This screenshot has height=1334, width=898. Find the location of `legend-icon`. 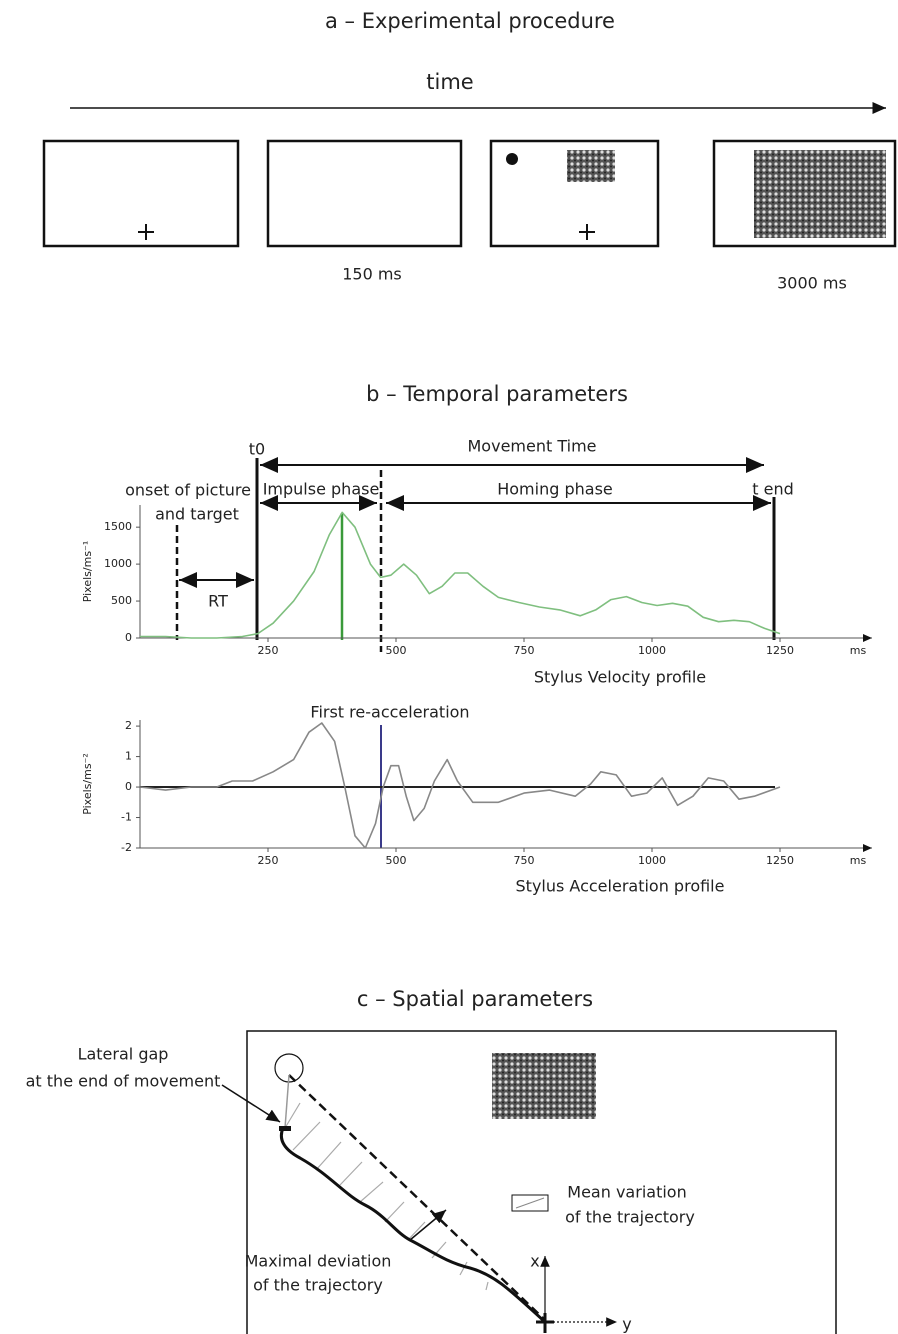

legend-icon is located at coordinates (530, 1203).